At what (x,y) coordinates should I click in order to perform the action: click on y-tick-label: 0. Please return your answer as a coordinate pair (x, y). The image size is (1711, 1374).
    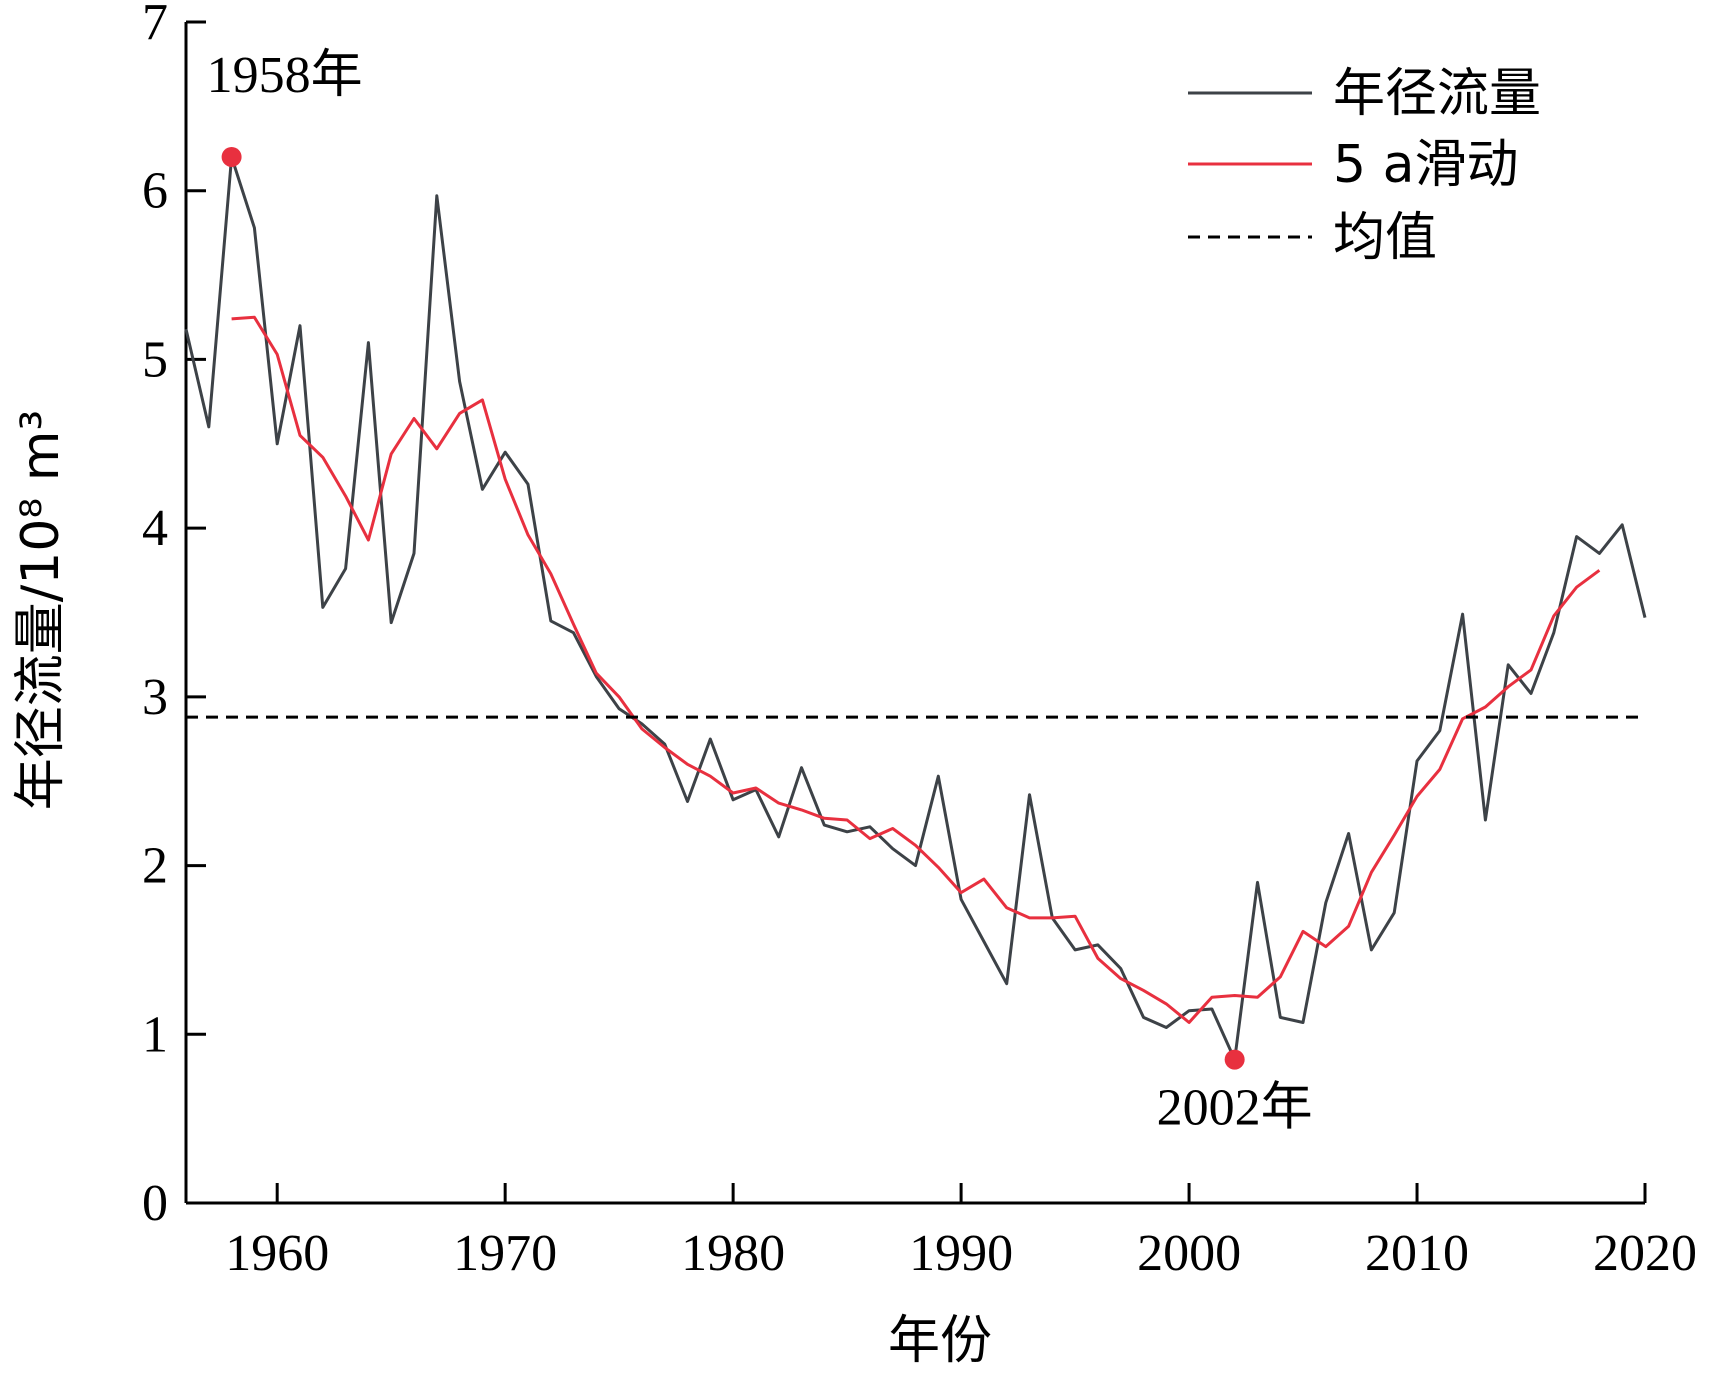
    Looking at the image, I should click on (155, 1203).